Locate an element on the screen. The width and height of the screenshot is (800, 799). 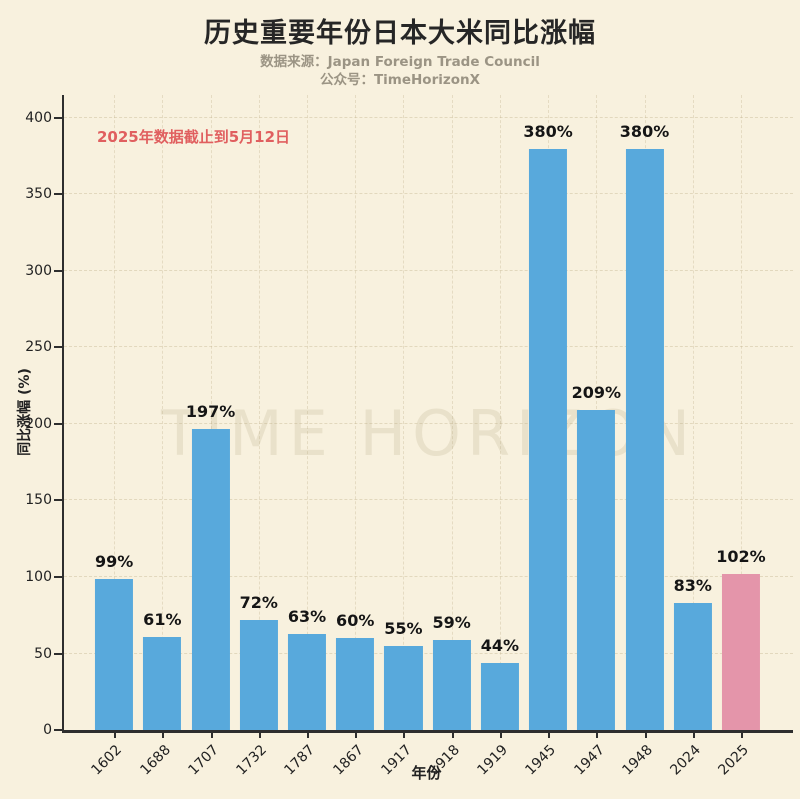
y-tick-label: 0 is located at coordinates (47, 730).